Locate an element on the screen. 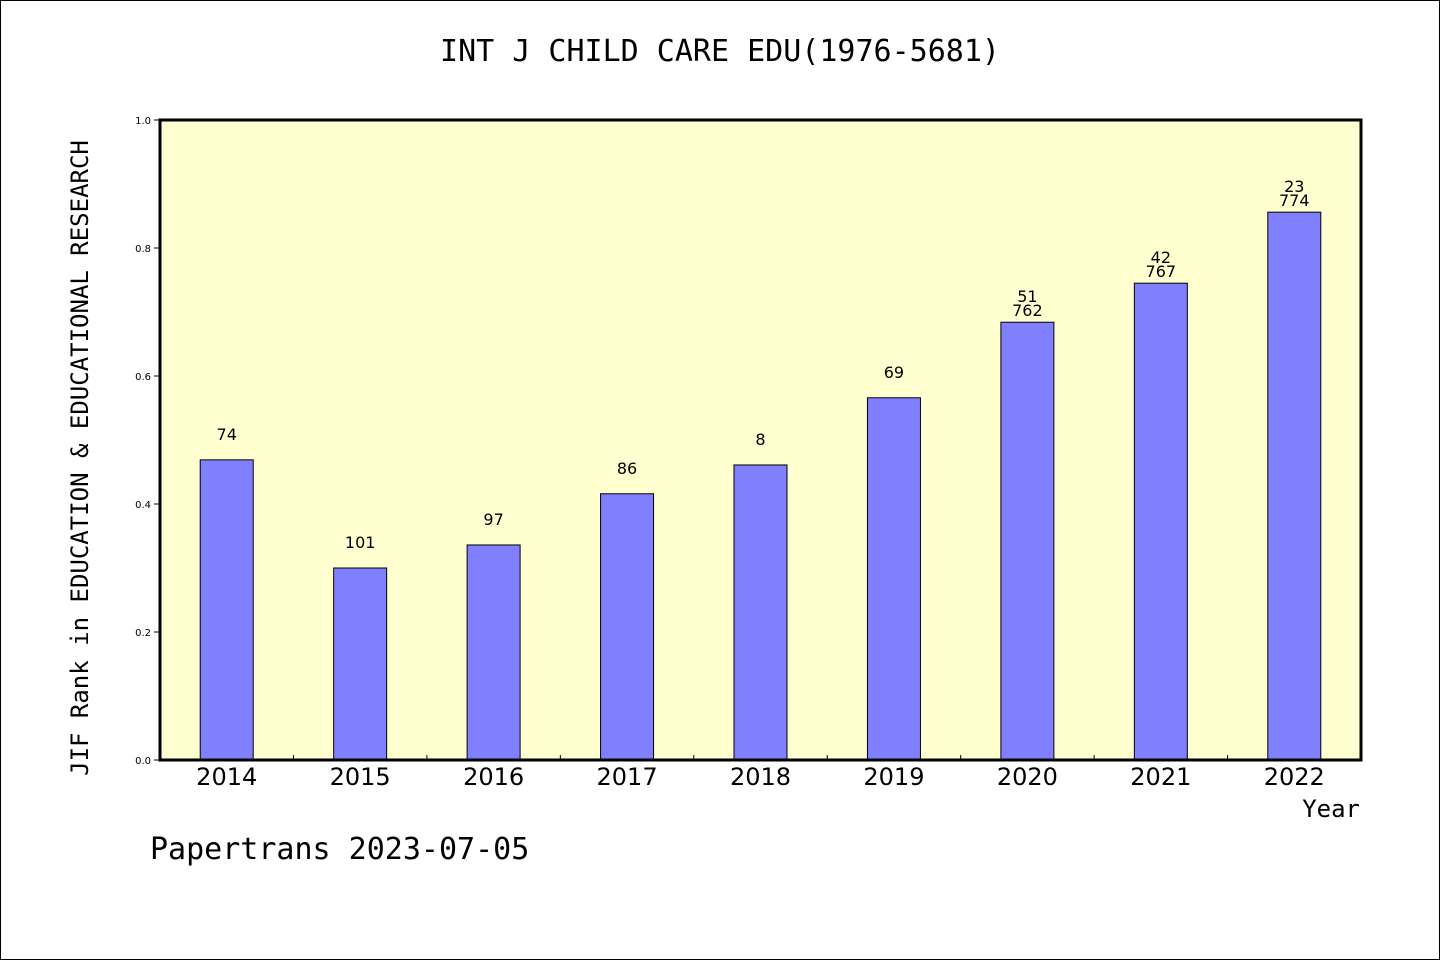  bar-2016 is located at coordinates (493, 652).